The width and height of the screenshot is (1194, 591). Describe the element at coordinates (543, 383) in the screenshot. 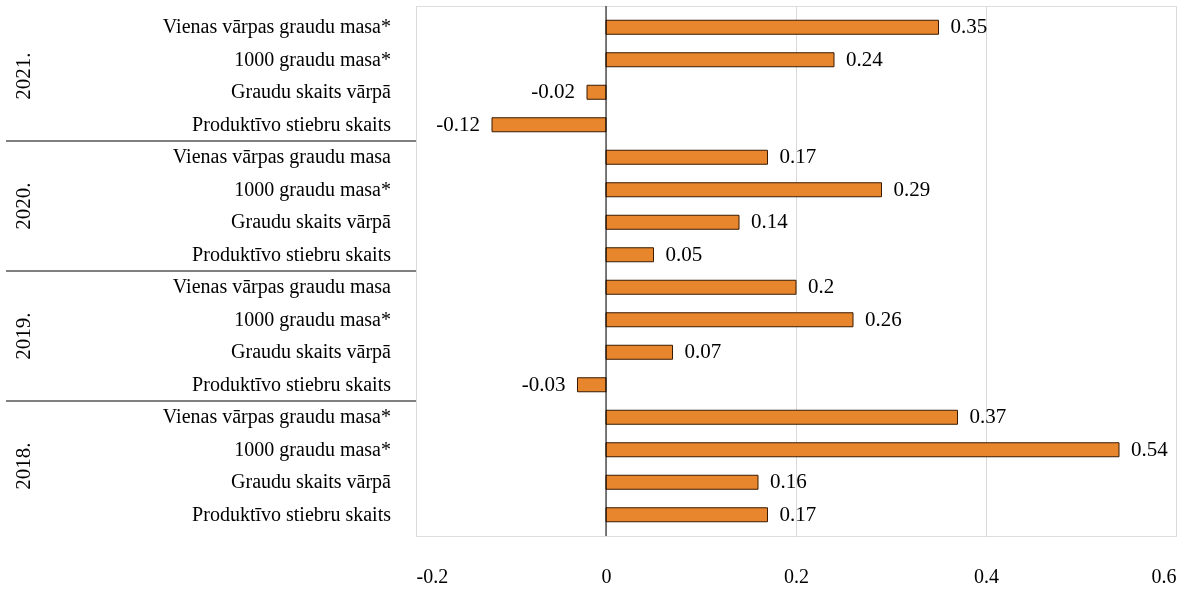

I see `data-label: -0.03` at that location.